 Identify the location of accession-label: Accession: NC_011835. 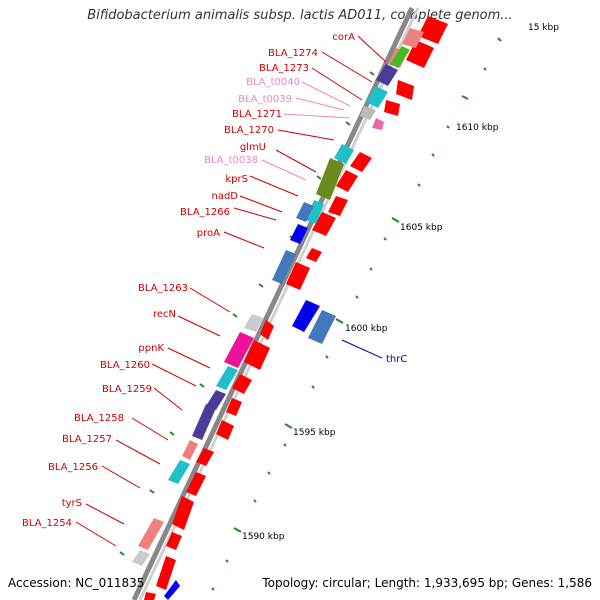
(76, 583).